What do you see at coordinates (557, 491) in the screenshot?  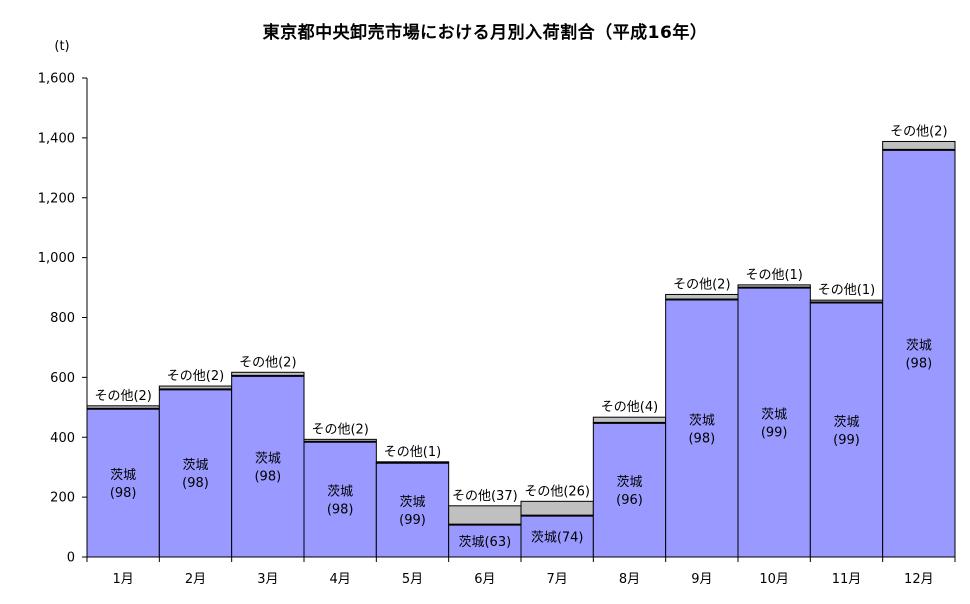 I see `other-data-label: その他(26)` at bounding box center [557, 491].